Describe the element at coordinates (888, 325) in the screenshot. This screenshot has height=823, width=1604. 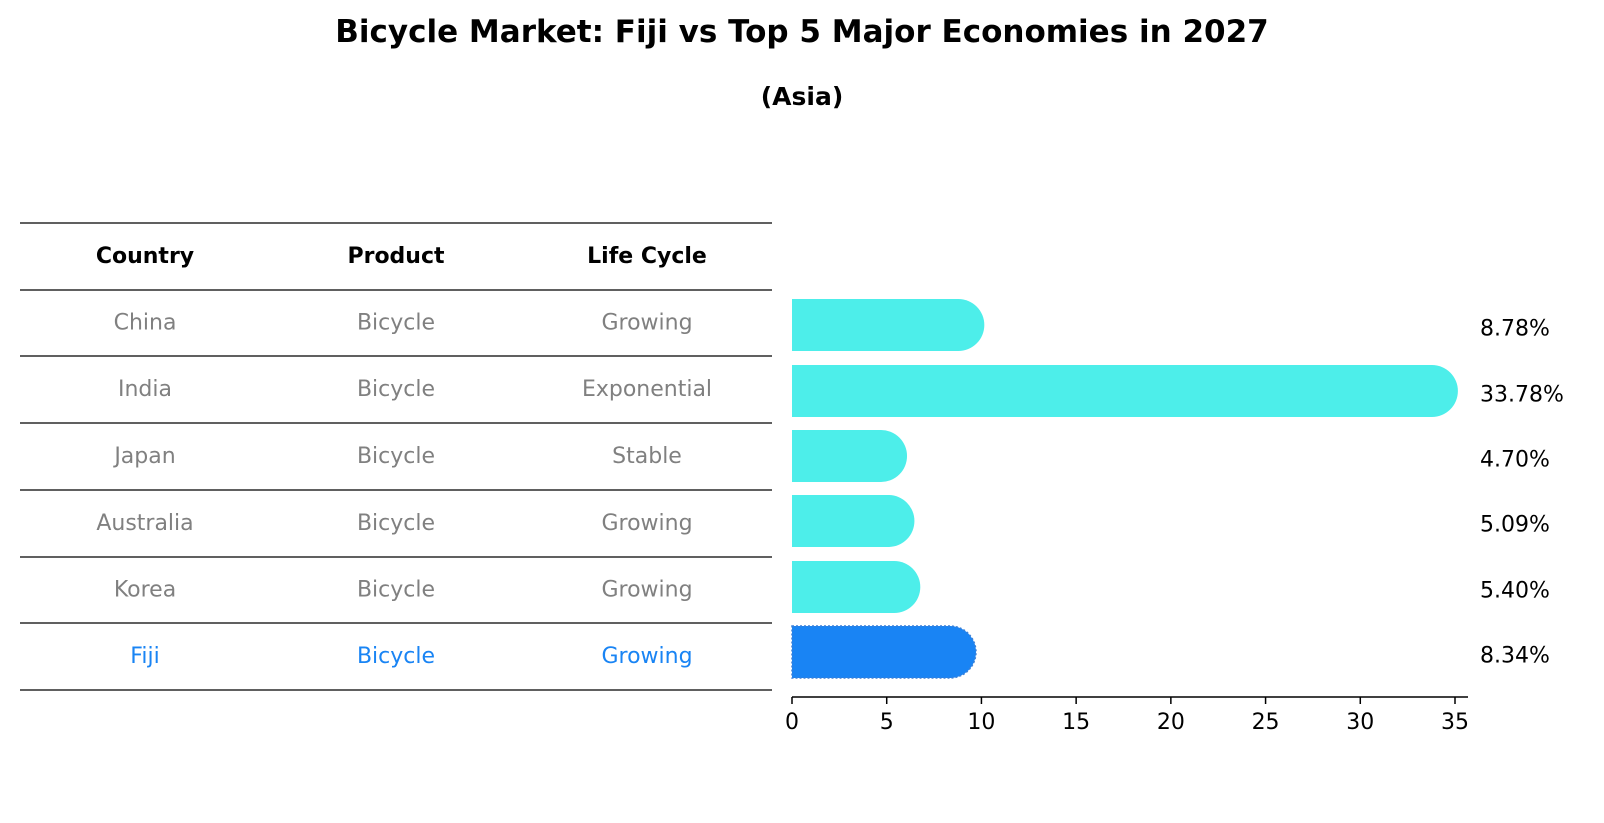
I see `bar-china` at that location.